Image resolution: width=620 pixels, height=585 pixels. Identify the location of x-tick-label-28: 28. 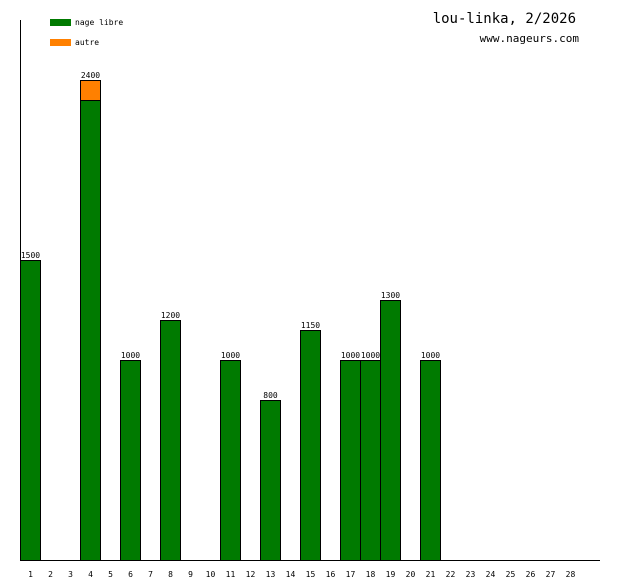
(571, 574).